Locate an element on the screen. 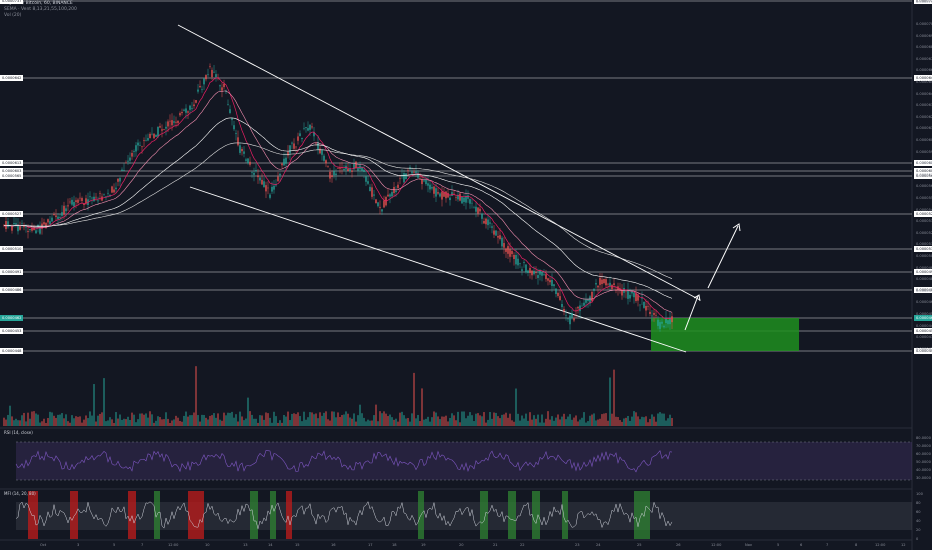 The height and width of the screenshot is (550, 932). rsi-tick: 40.0000 is located at coordinates (923, 470).